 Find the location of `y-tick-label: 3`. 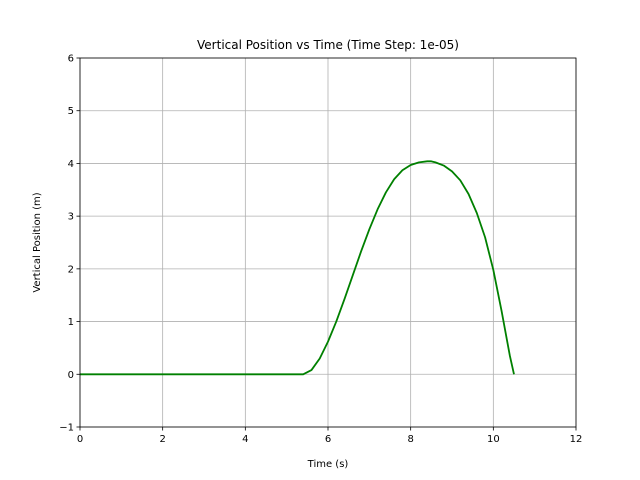

y-tick-label: 3 is located at coordinates (71, 217).